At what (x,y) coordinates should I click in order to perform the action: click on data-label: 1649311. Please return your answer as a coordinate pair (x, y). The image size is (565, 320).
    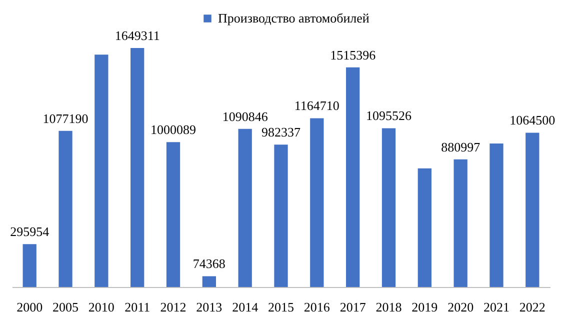
    Looking at the image, I should click on (137, 35).